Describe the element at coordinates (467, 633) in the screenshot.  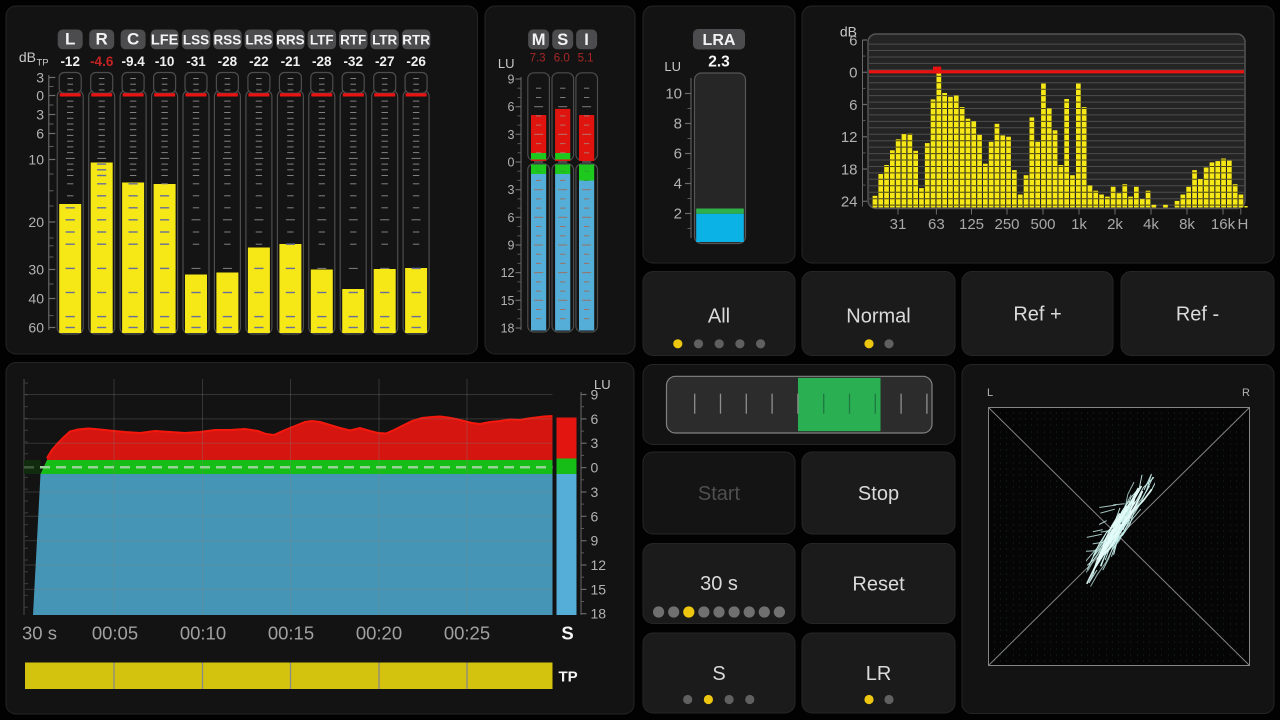
I see `svg-text: 00:25` at that location.